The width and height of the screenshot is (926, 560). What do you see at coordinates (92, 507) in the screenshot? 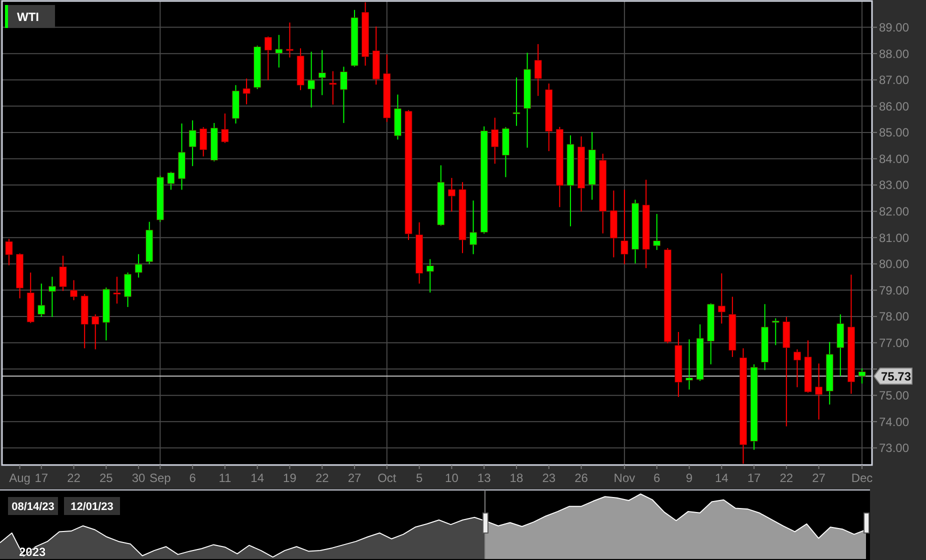
I see `annotation: 12/01/23` at bounding box center [92, 507].